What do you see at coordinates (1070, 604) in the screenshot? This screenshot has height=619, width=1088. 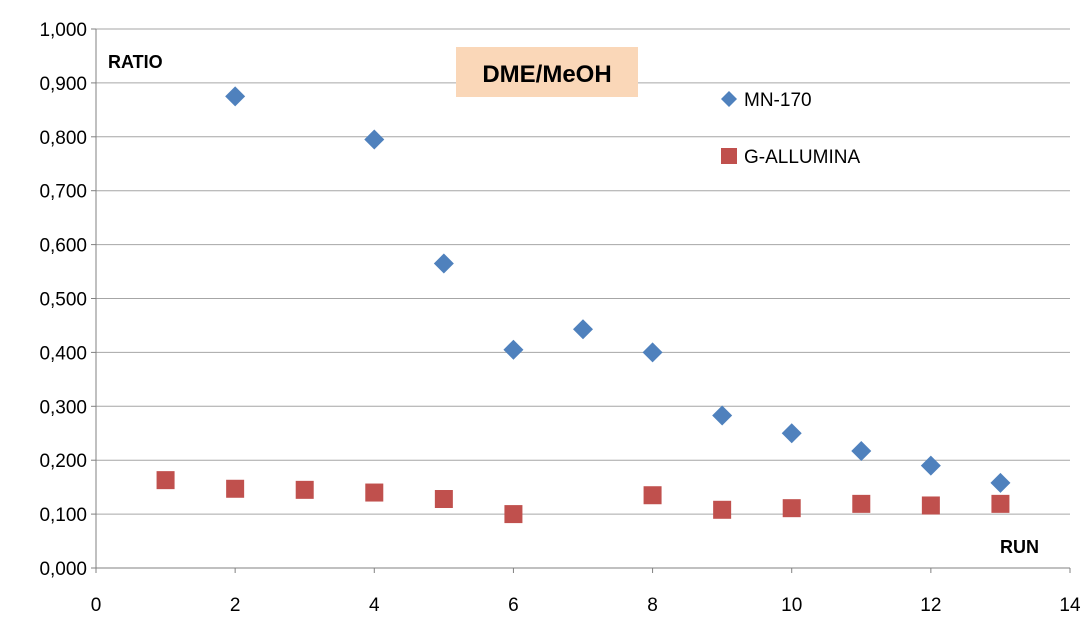 I see `x-tick-label-7: 14` at bounding box center [1070, 604].